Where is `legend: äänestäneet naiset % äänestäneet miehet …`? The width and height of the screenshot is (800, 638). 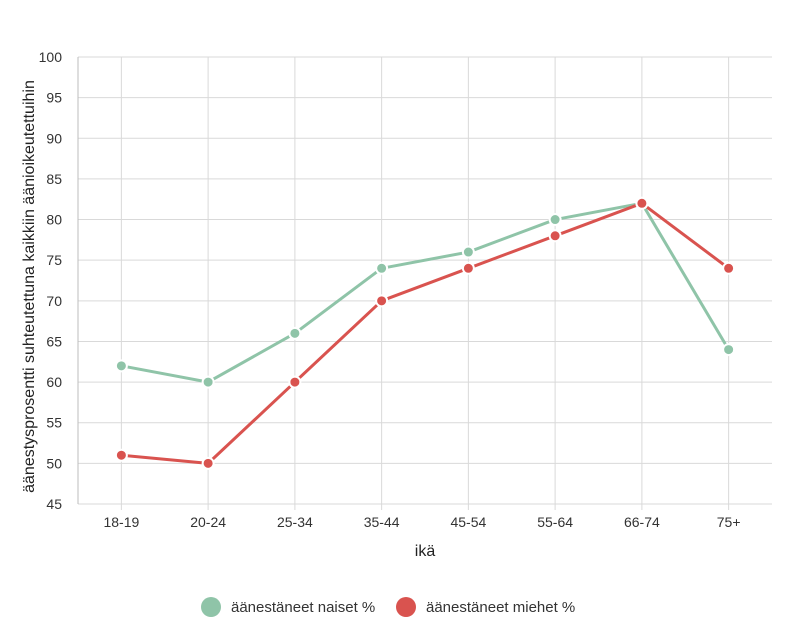
legend: äänestäneet naiset % äänestäneet miehet … is located at coordinates (388, 607).